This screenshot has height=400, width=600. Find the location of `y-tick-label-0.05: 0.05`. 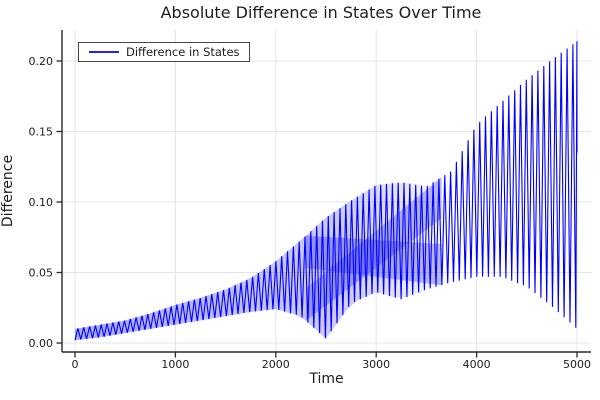

y-tick-label-0.05: 0.05 is located at coordinates (41, 272).